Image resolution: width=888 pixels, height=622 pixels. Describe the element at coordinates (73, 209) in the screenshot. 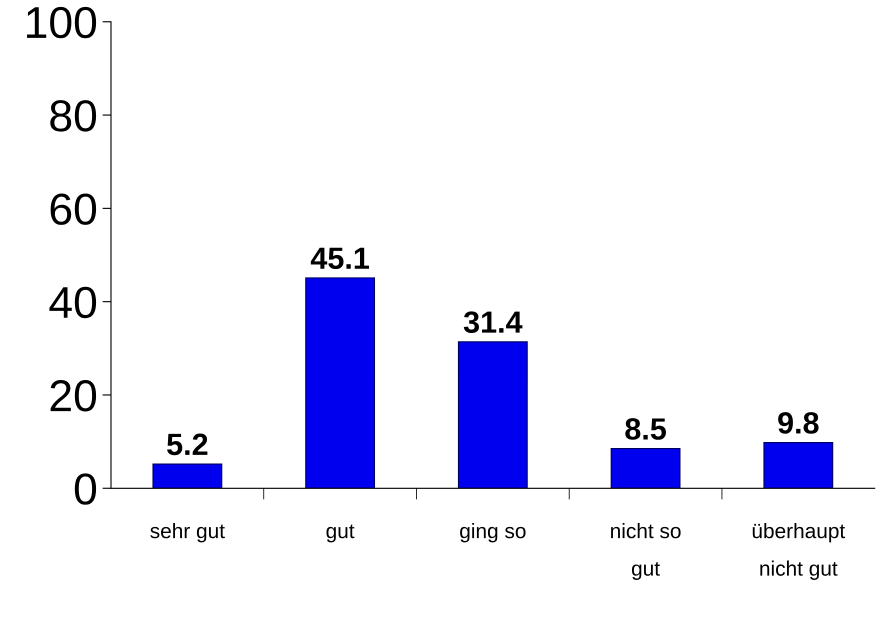

I see `y-tick-label: 60` at that location.